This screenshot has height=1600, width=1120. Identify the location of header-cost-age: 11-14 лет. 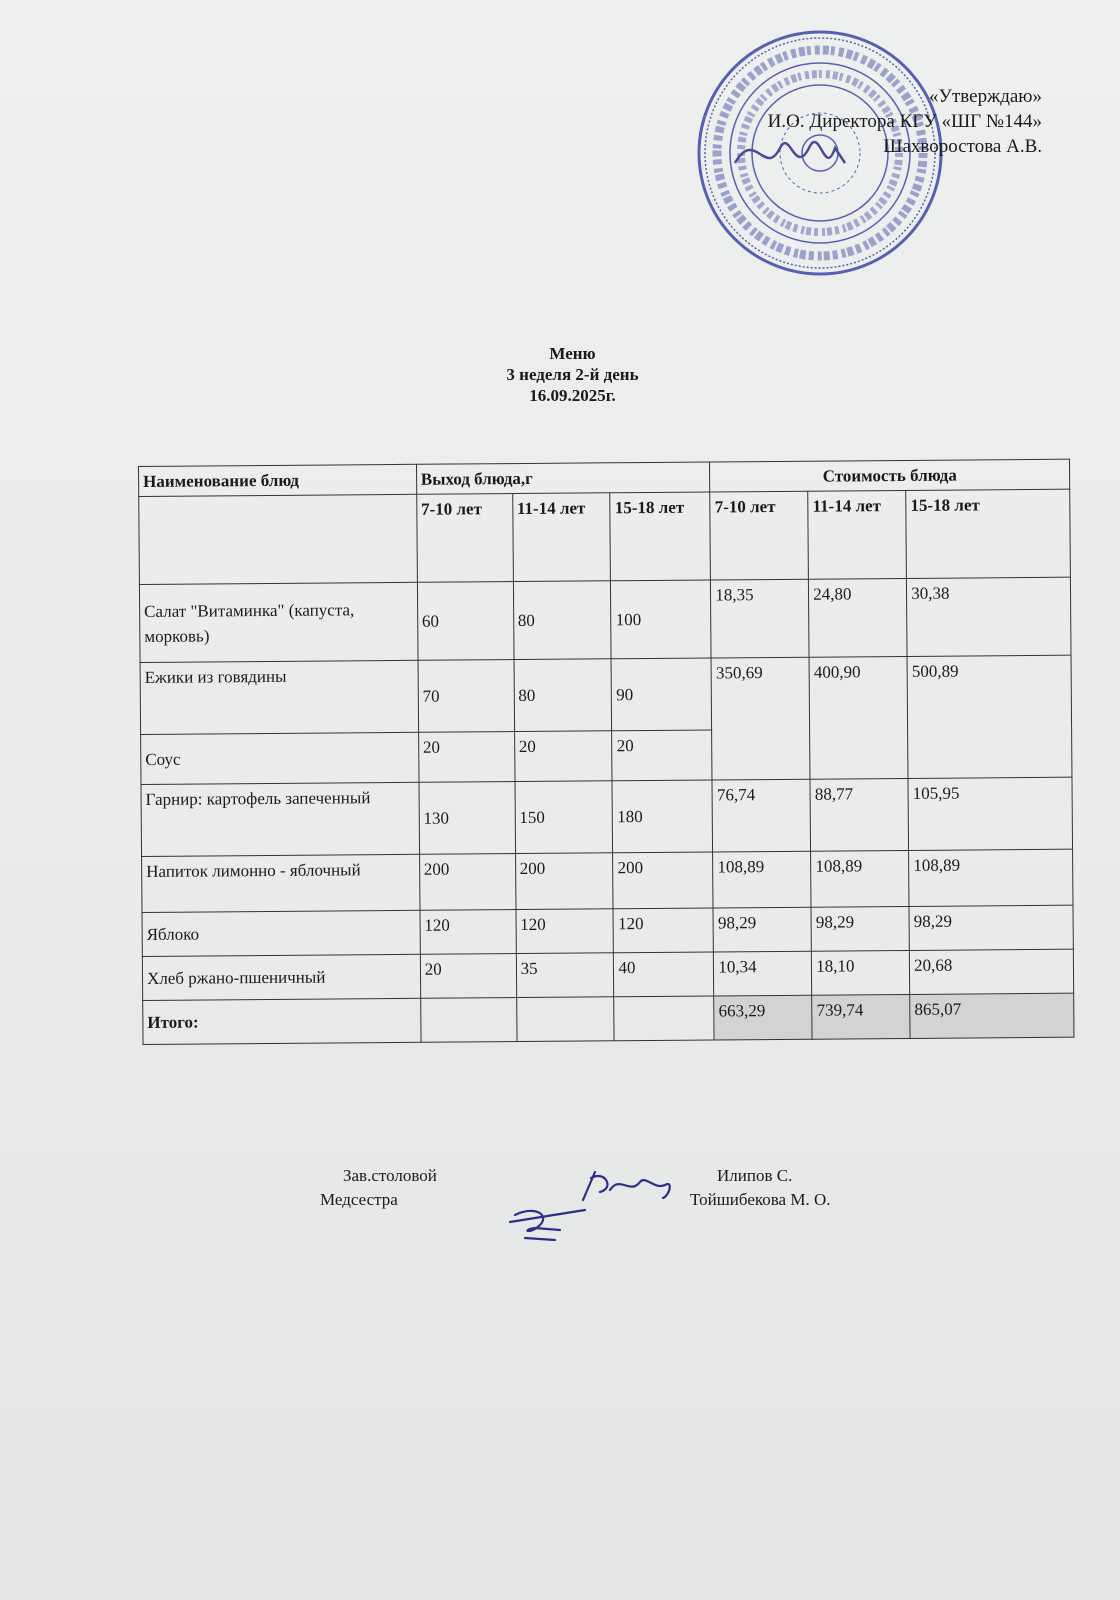
(857, 535).